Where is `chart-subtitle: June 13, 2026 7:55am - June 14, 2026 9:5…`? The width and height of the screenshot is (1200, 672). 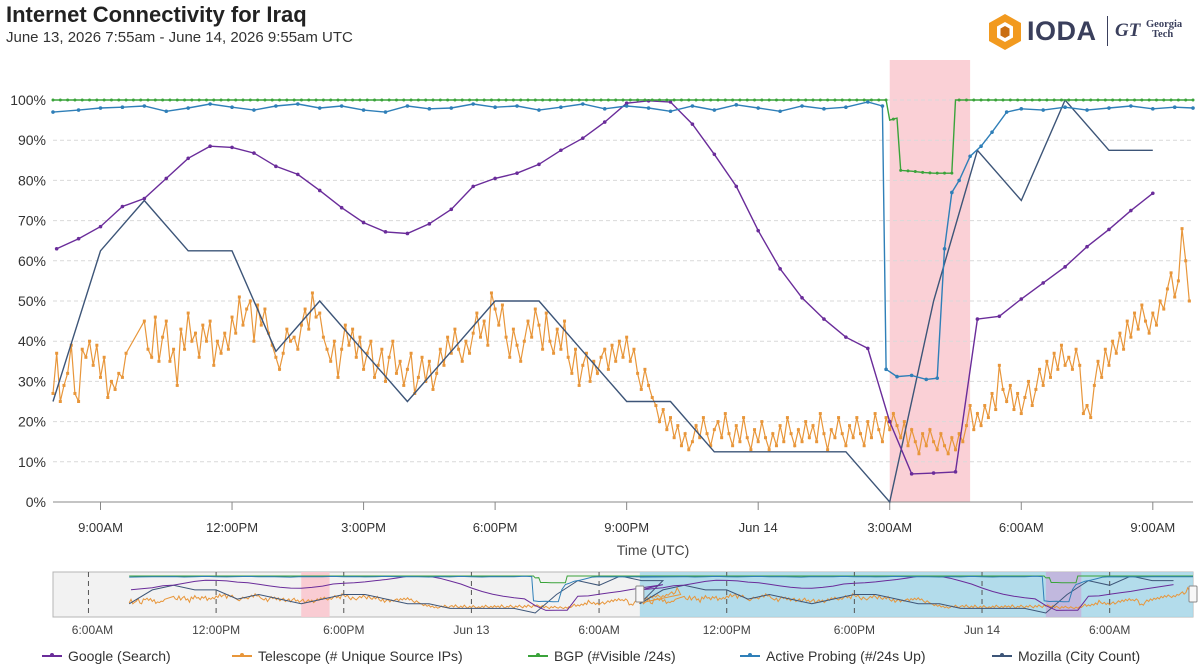 chart-subtitle: June 13, 2026 7:55am - June 14, 2026 9:5… is located at coordinates (179, 37).